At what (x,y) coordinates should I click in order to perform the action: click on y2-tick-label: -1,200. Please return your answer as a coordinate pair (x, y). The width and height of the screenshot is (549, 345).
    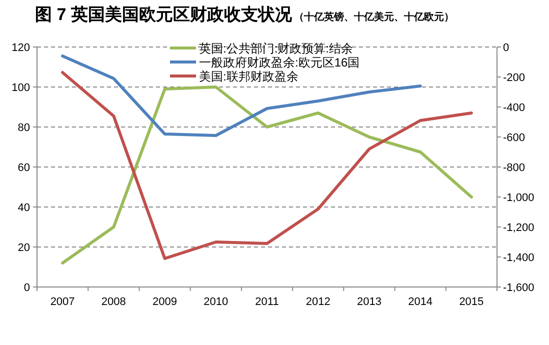
    Looking at the image, I should click on (518, 228).